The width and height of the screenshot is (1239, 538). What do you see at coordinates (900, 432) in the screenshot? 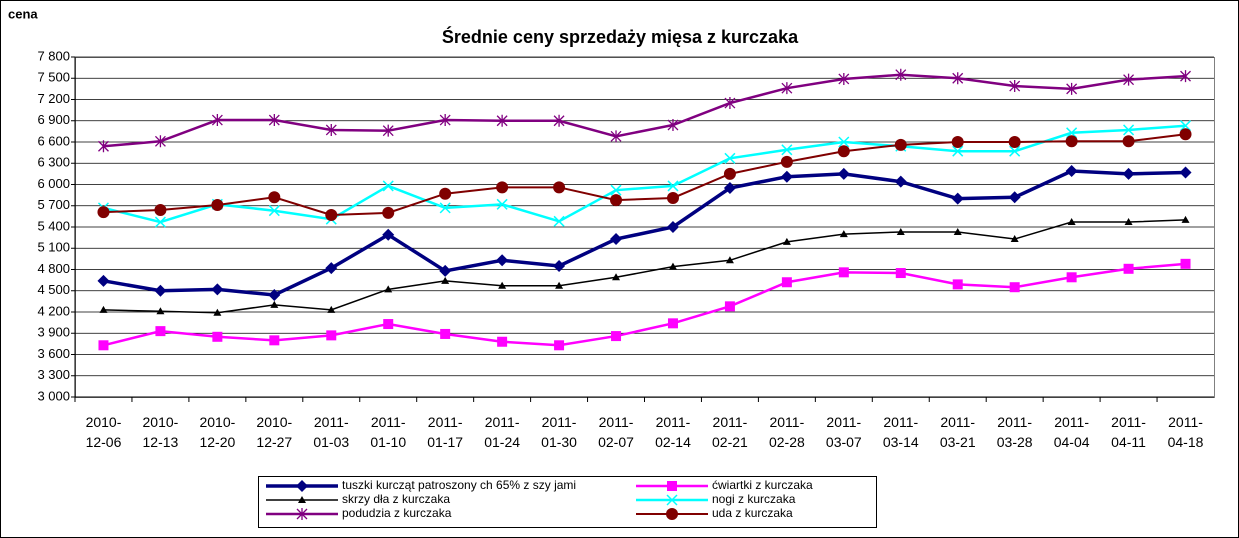
I see `x-tick-label: 2011- 03-14` at bounding box center [900, 432].